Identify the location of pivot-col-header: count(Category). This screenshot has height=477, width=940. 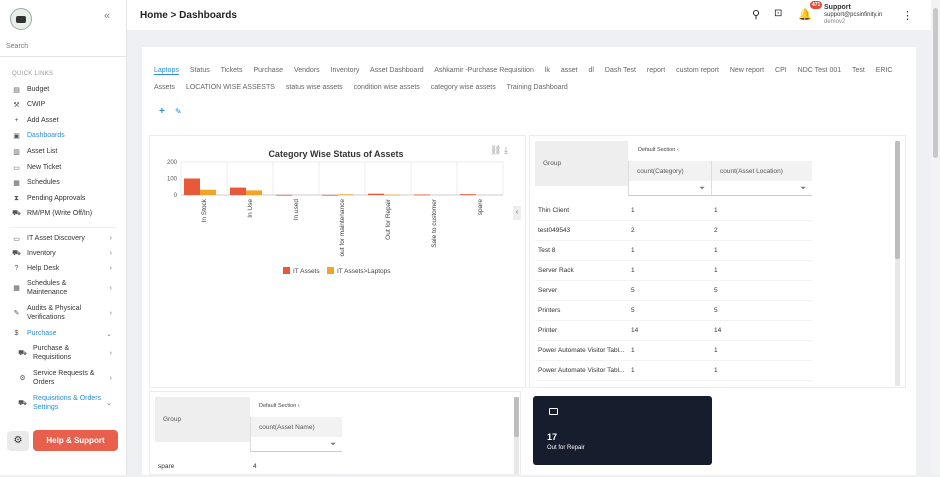
(669, 171).